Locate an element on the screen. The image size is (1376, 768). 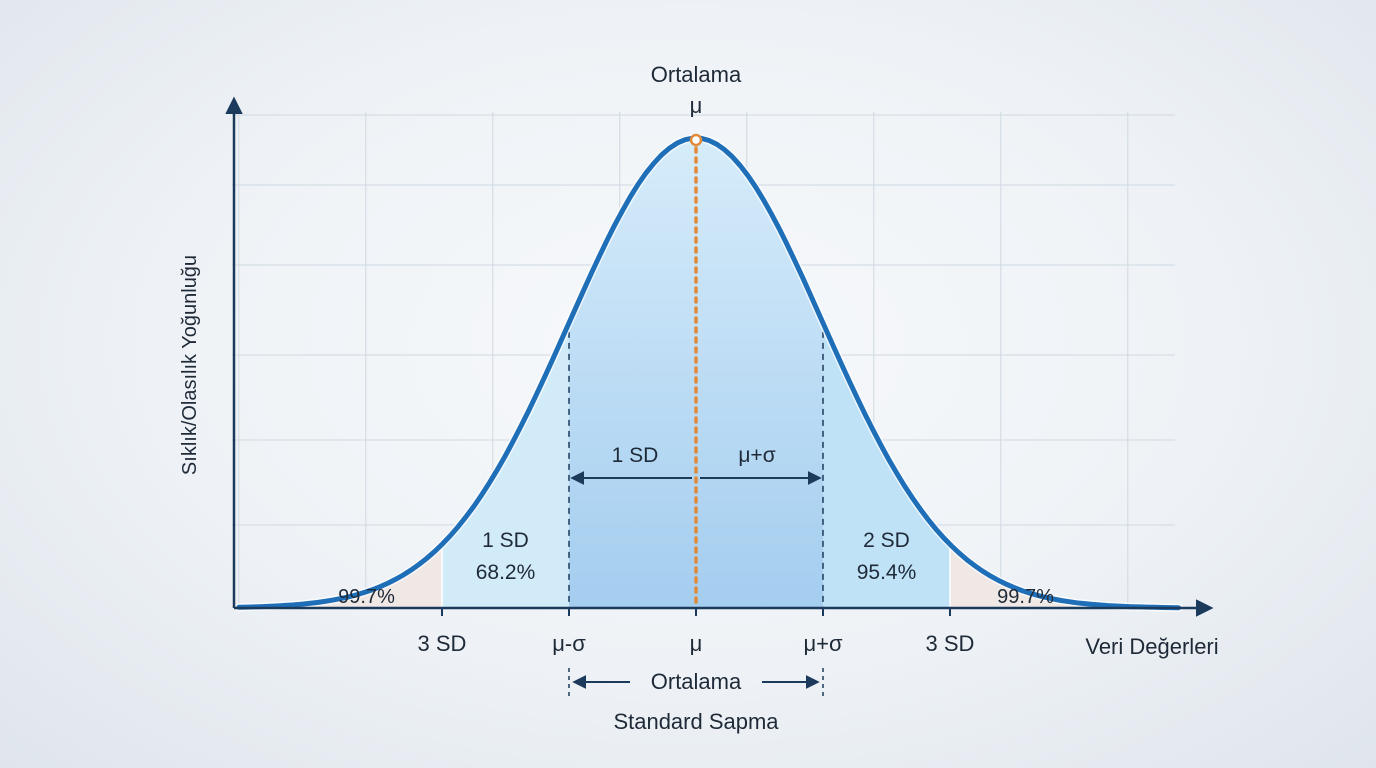
y-axis-label: Sıklık/Olasılık Yoğunluğu is located at coordinates (190, 365).